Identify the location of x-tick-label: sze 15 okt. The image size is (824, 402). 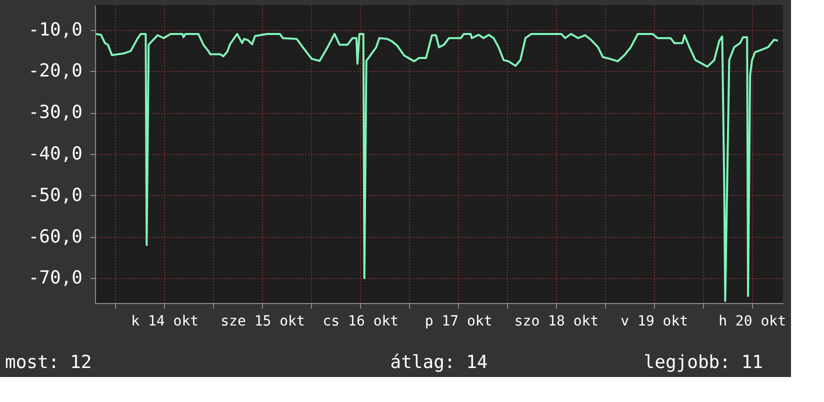
(262, 322).